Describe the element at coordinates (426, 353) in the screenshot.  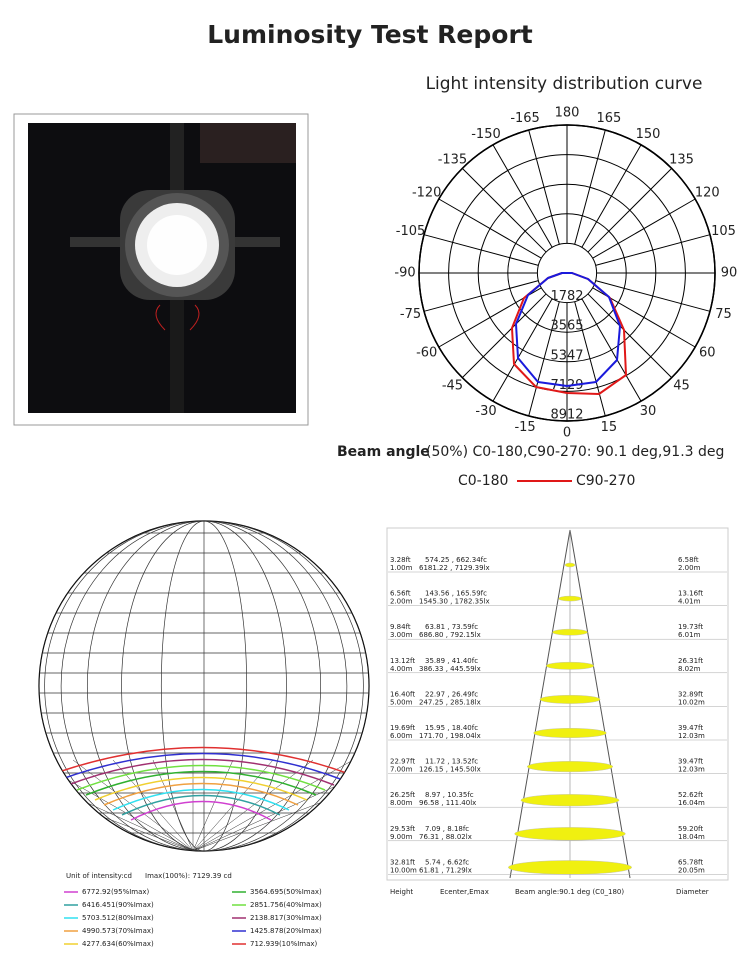
I see `polar-angle-label: -60` at that location.